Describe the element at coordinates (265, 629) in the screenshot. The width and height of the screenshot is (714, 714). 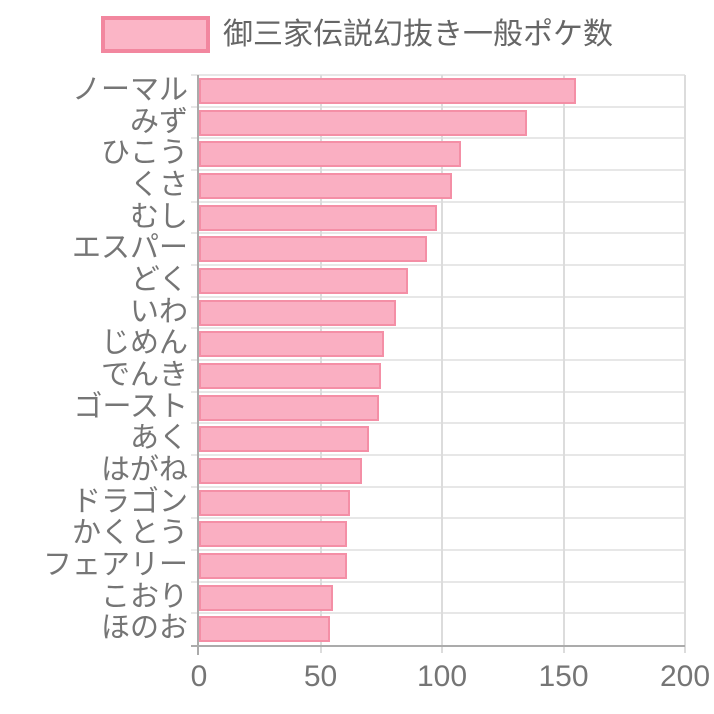
I see `bar-ほのお` at that location.